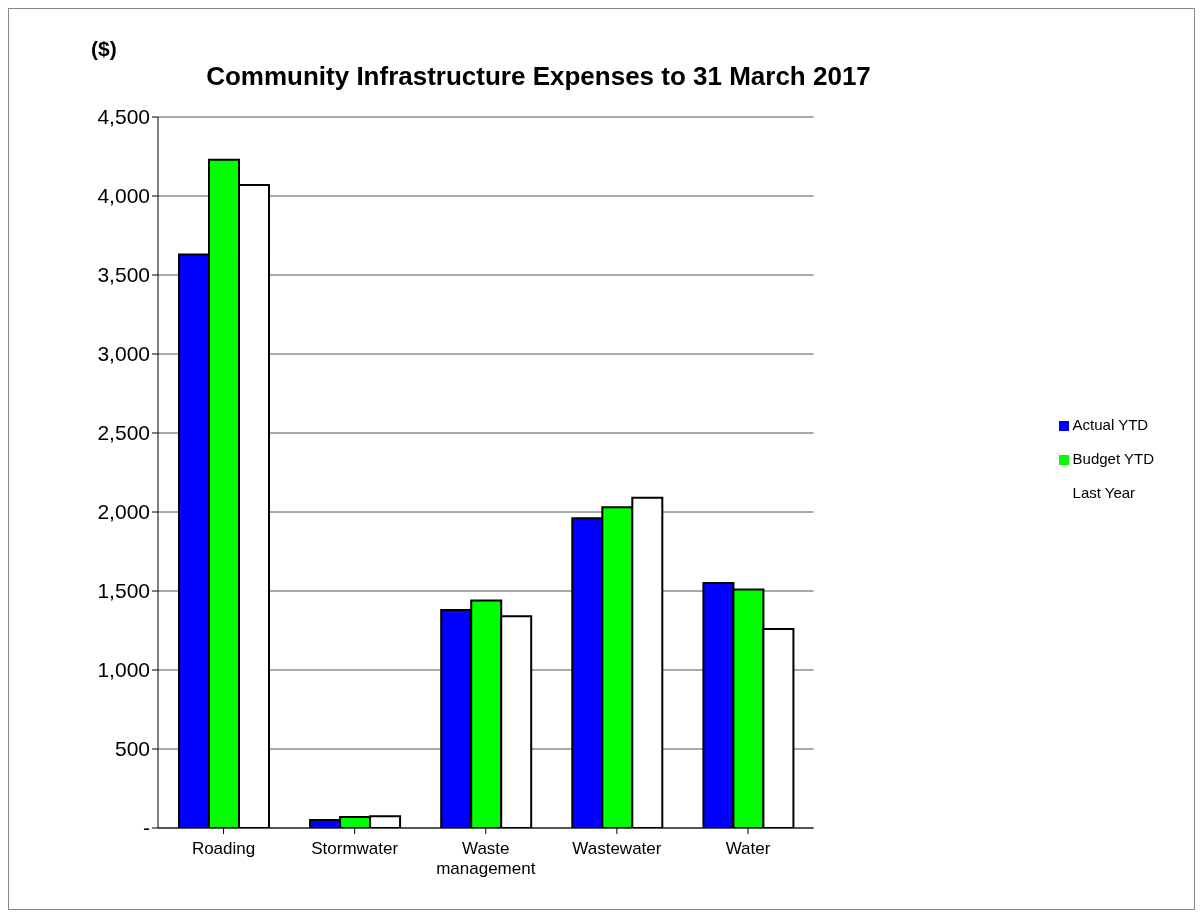 This screenshot has width=1203, height=920. Describe the element at coordinates (617, 848) in the screenshot. I see `x-tick-label: Wastewater` at that location.